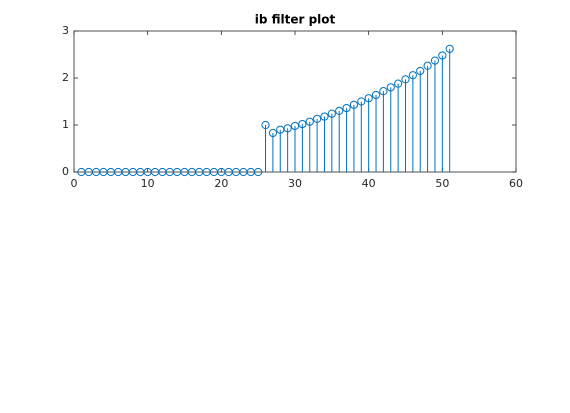  I want to click on x-tick-label: 20, so click(221, 183).